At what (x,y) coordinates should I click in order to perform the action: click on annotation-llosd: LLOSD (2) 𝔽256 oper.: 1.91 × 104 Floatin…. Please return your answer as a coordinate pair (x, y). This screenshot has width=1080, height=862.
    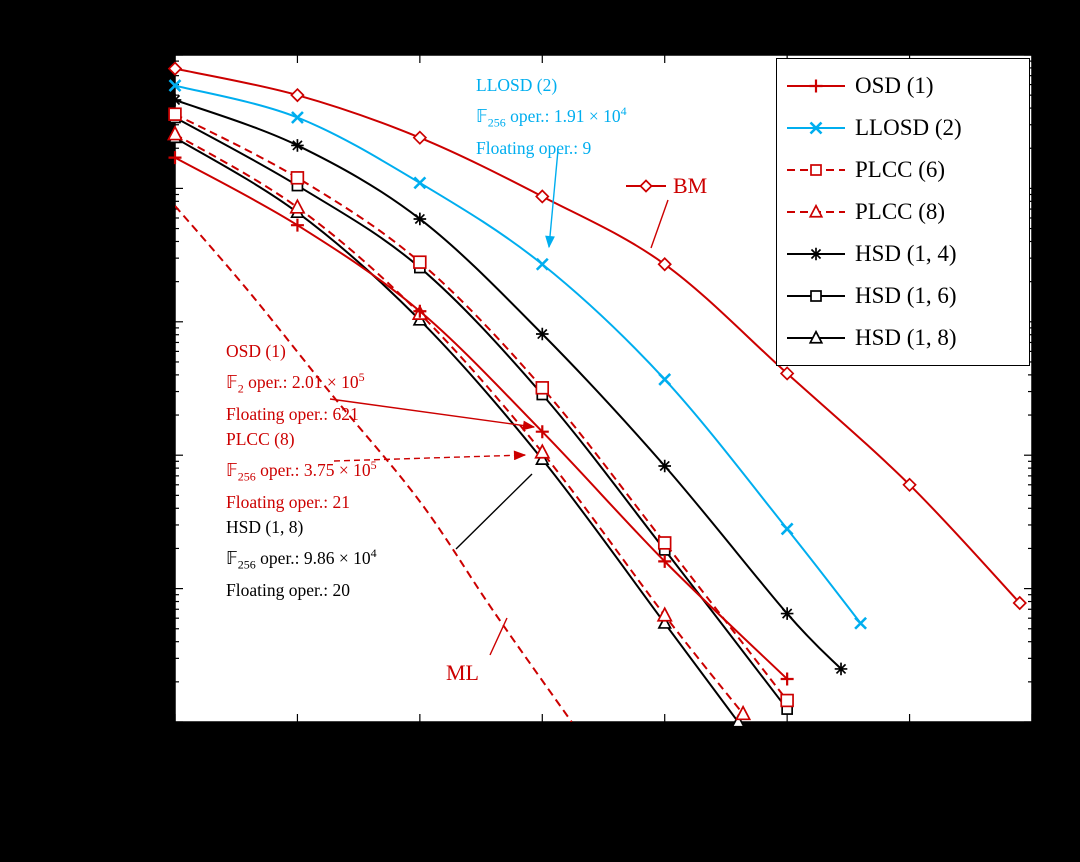
    Looking at the image, I should click on (551, 116).